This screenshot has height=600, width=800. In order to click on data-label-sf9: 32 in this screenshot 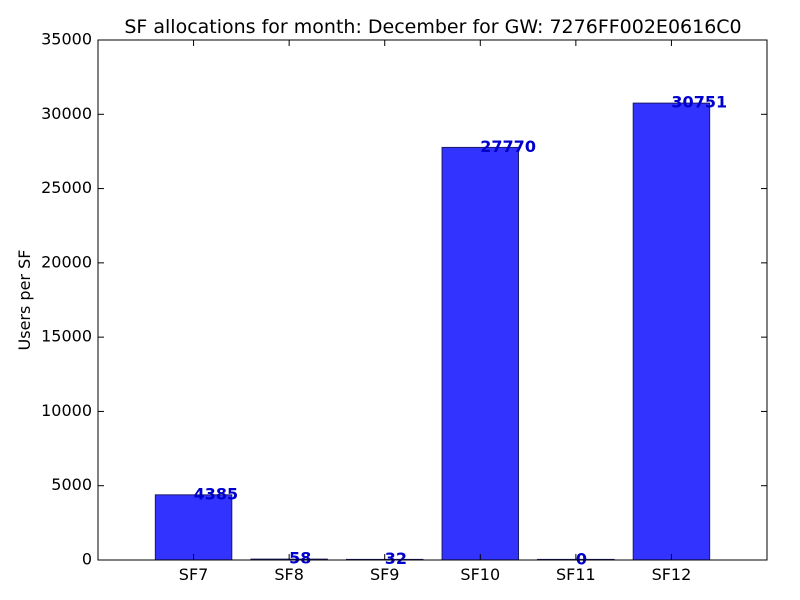, I will do `click(396, 558)`.